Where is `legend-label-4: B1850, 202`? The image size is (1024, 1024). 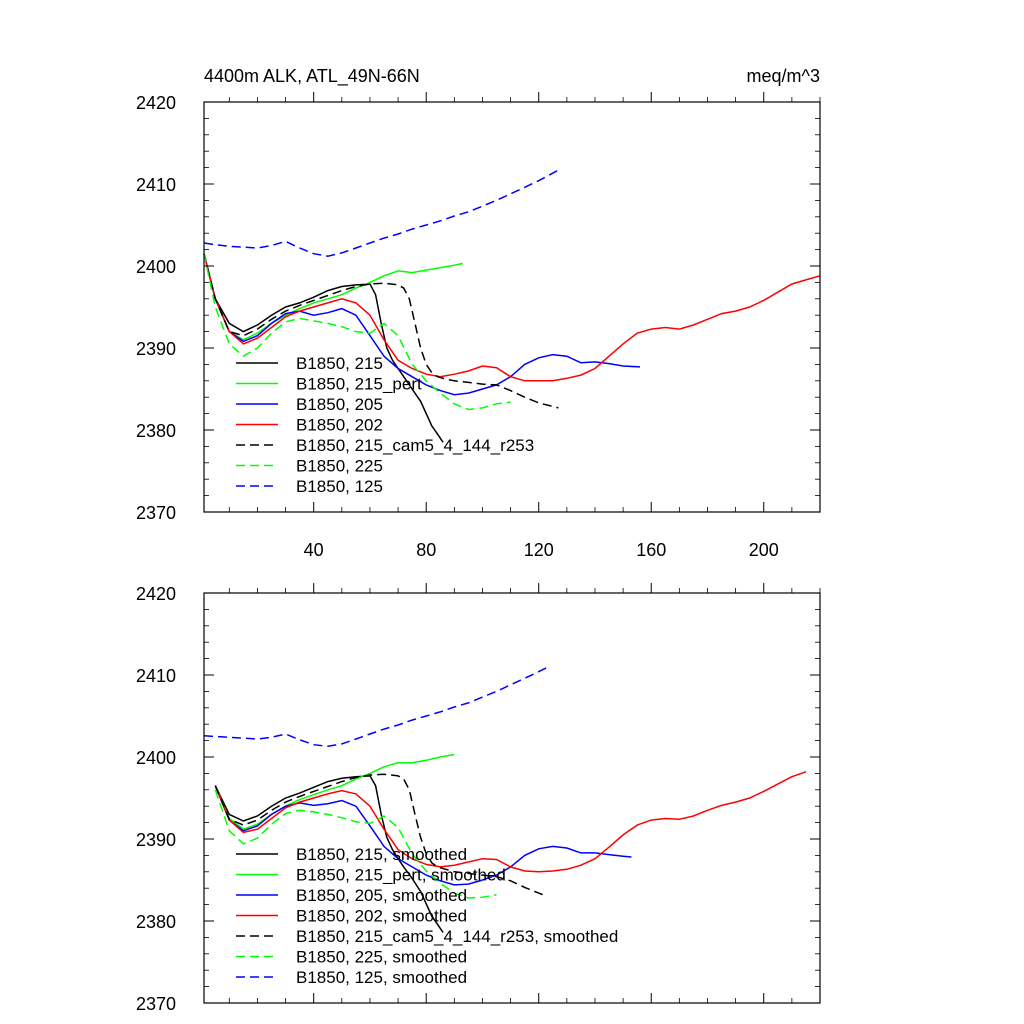
legend-label-4: B1850, 202 is located at coordinates (339, 425).